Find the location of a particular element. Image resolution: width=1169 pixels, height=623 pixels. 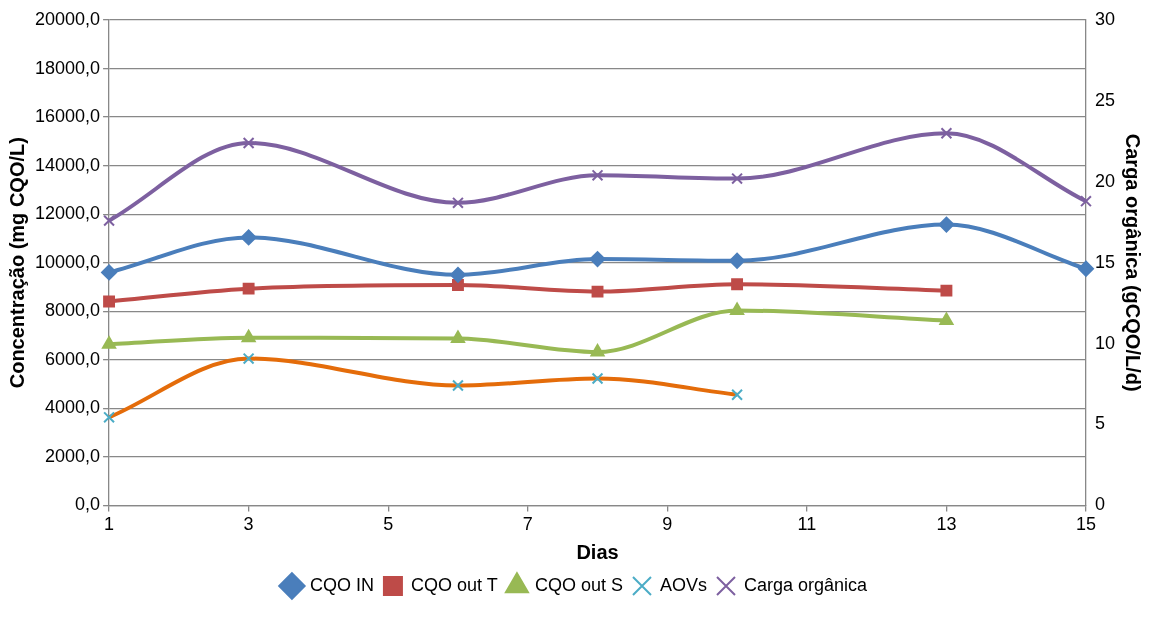

y-tick-label: 0,0 is located at coordinates (88, 504).